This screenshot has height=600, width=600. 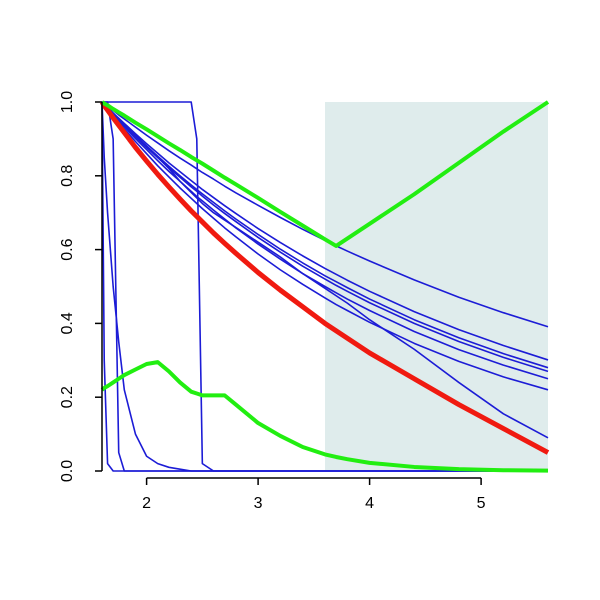 I want to click on x-tick-label: 3, so click(x=258, y=503).